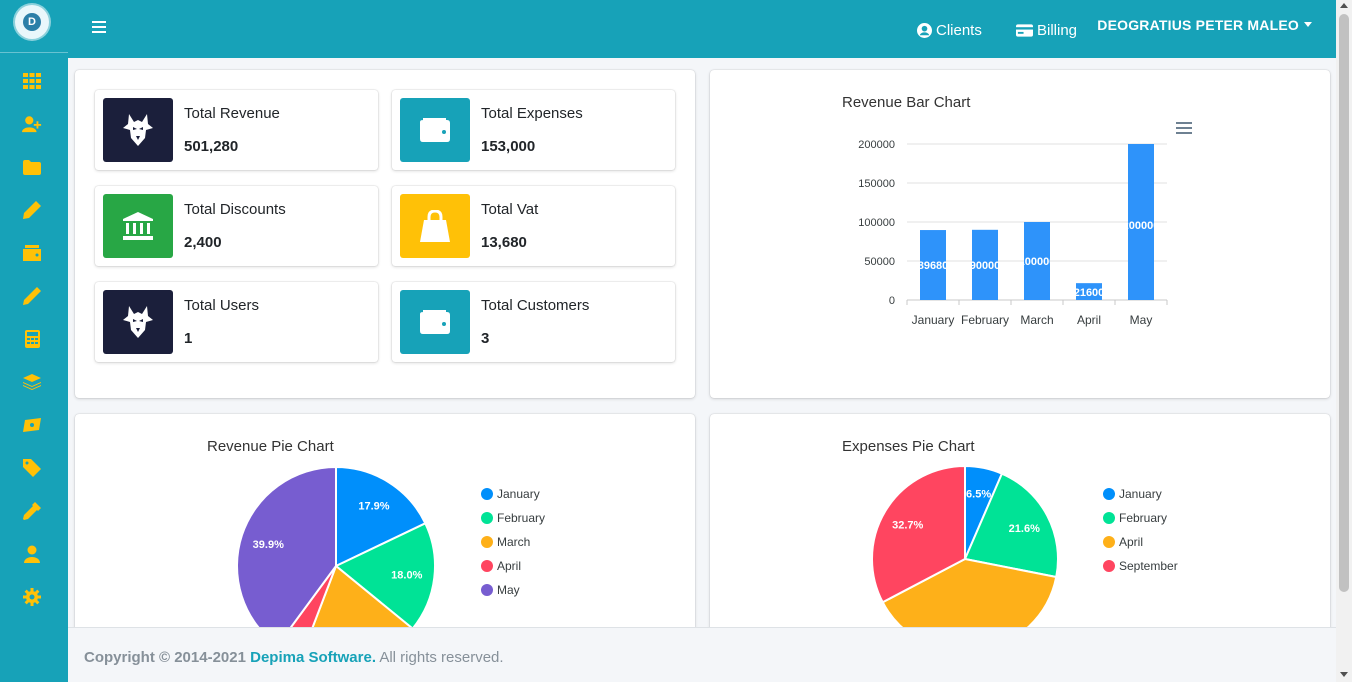 This screenshot has height=682, width=1352. I want to click on scroll-down-arrow-icon, so click(1344, 674).